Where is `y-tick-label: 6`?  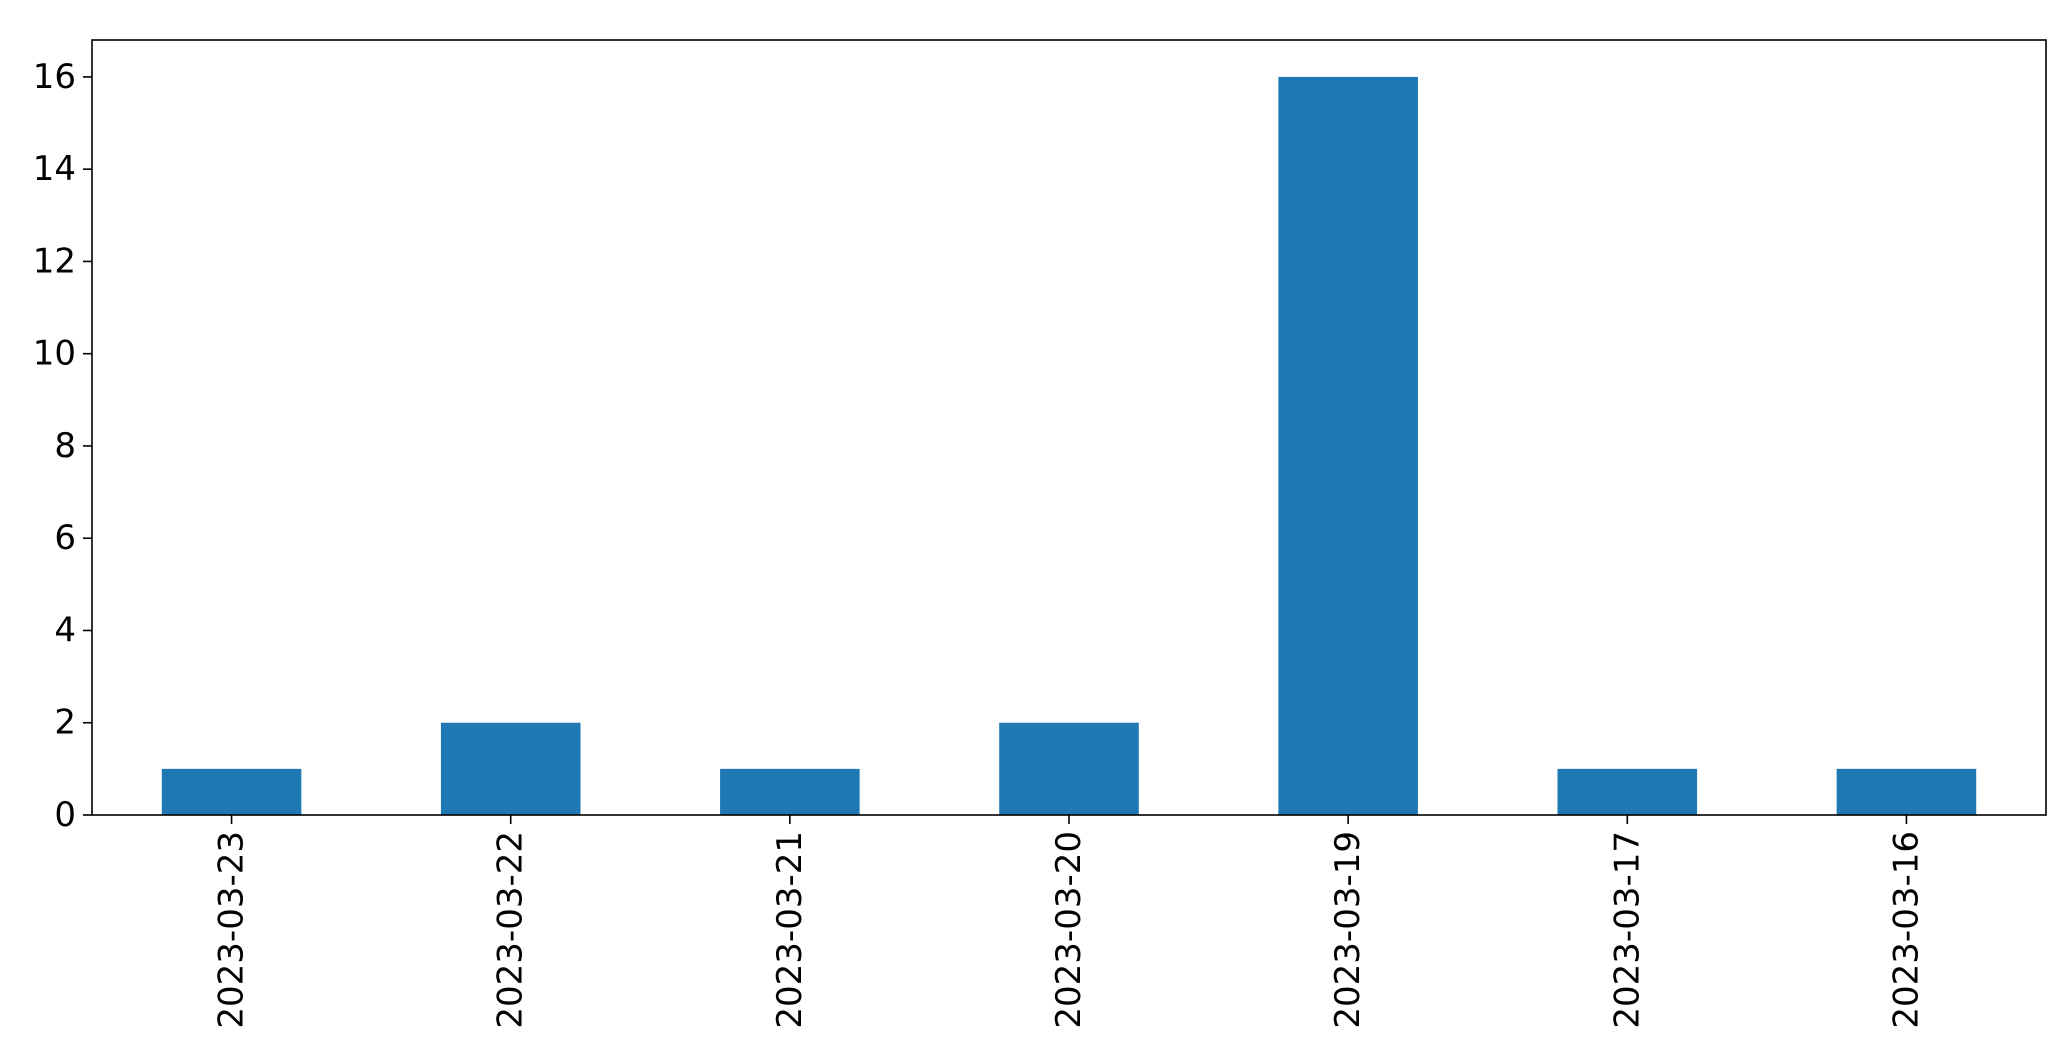 y-tick-label: 6 is located at coordinates (65, 538).